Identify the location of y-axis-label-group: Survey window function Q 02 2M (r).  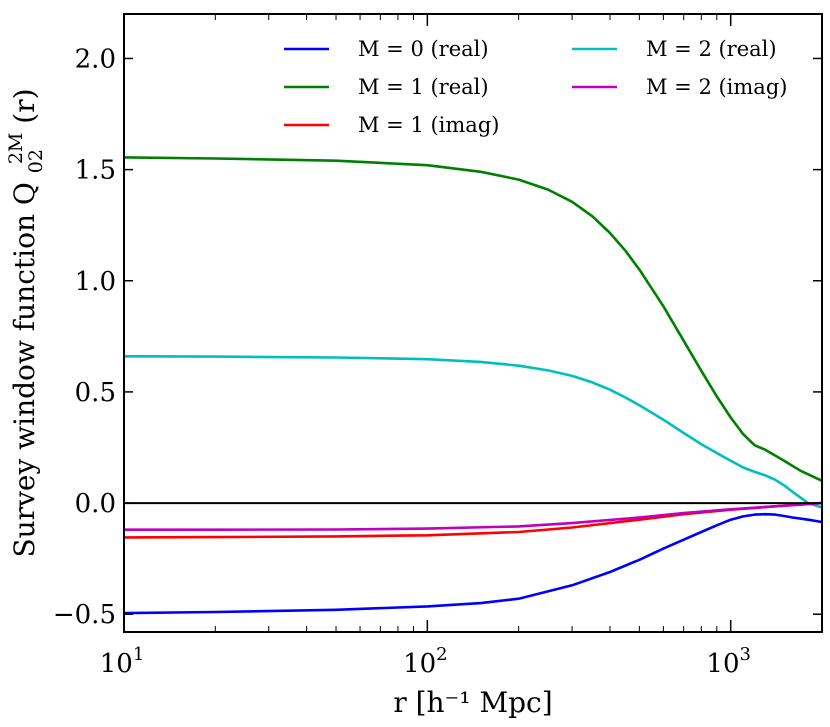
(24, 322).